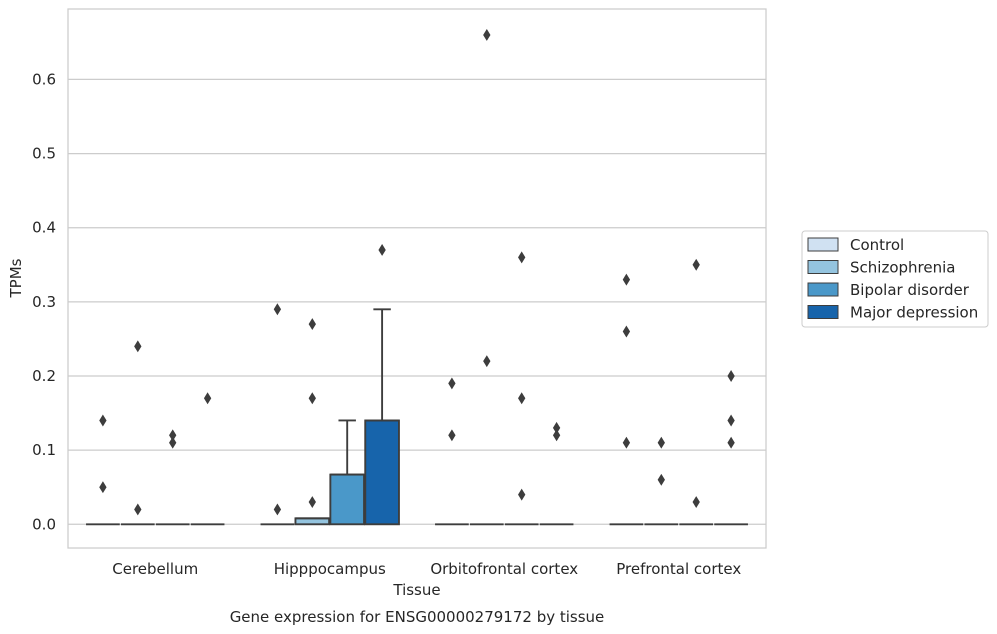 Image resolution: width=997 pixels, height=634 pixels. What do you see at coordinates (44, 450) in the screenshot?
I see `y-tick-label: 0.1` at bounding box center [44, 450].